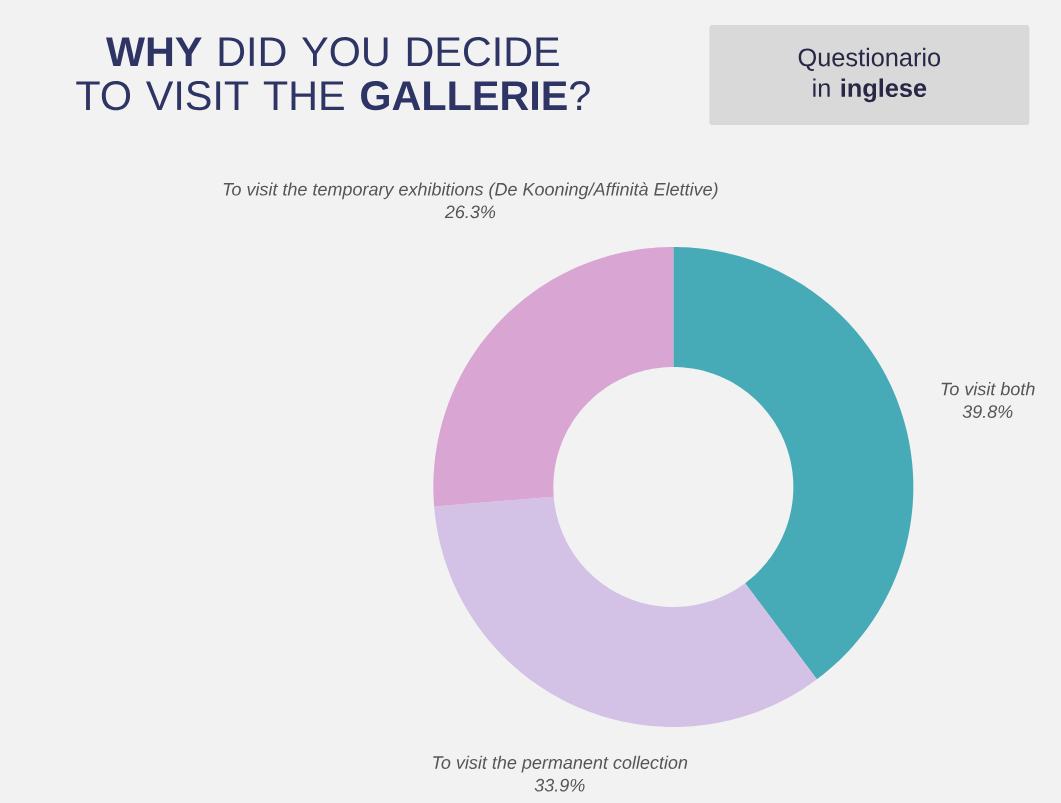 The height and width of the screenshot is (803, 1061). I want to click on data-label: 26.3%, so click(470, 212).